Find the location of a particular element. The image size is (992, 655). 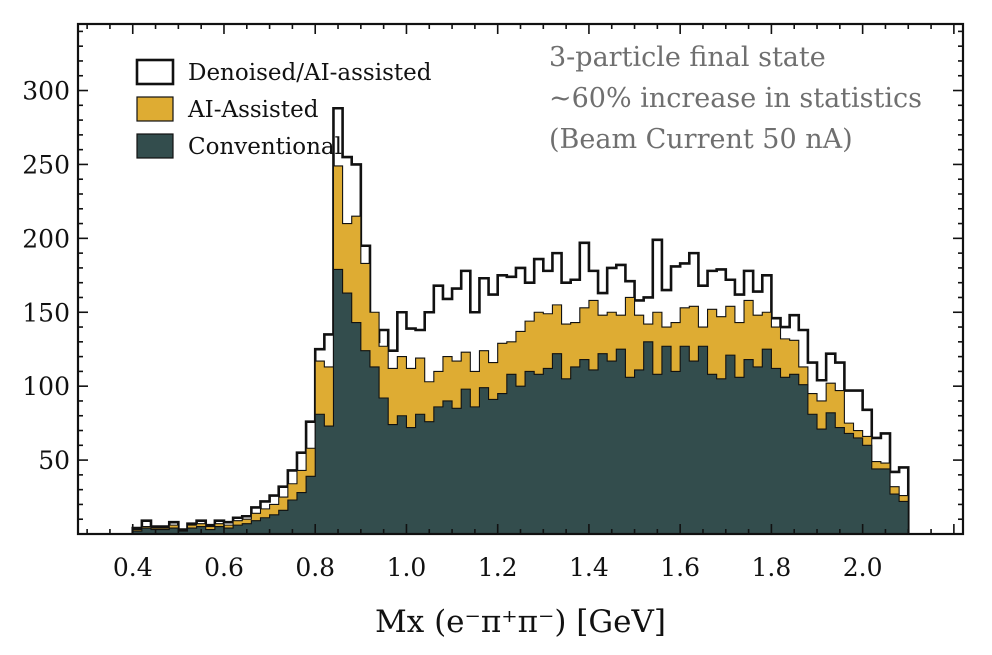

x-tick-label: 1.4 is located at coordinates (589, 567).